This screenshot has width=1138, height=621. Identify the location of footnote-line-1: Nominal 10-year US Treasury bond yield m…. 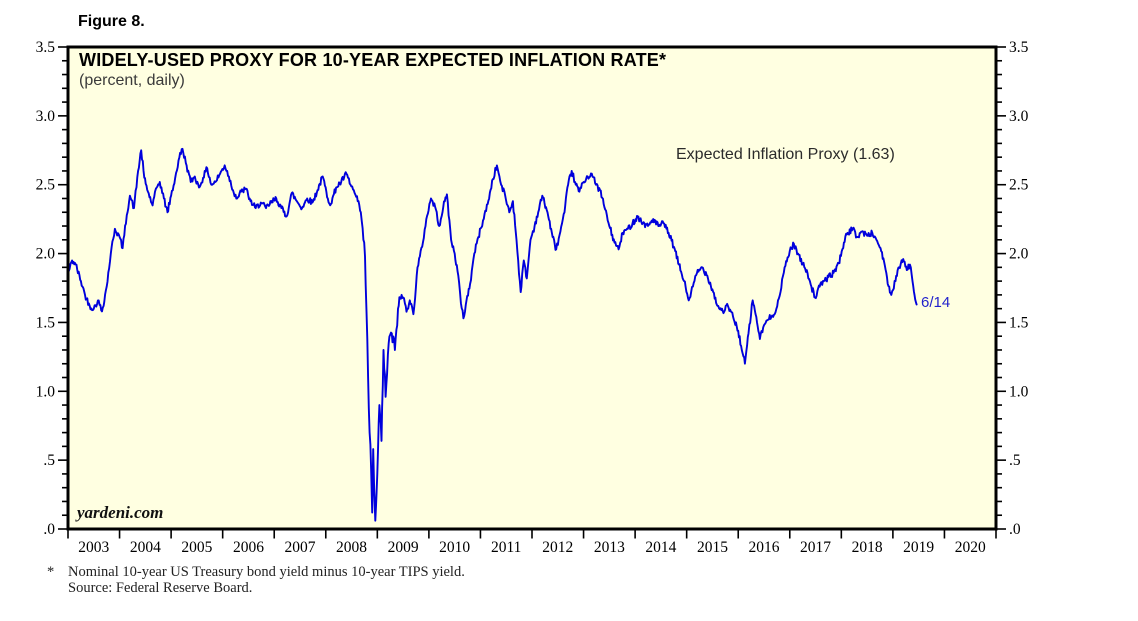
(266, 572).